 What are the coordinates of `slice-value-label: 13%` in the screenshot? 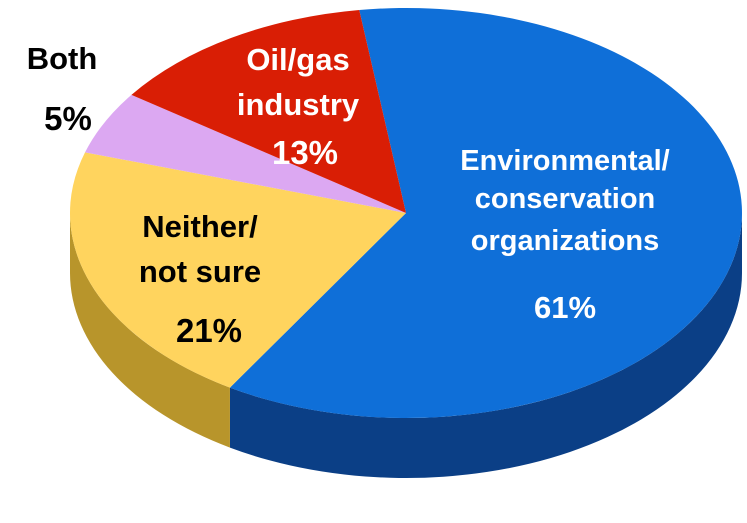 It's located at (305, 152).